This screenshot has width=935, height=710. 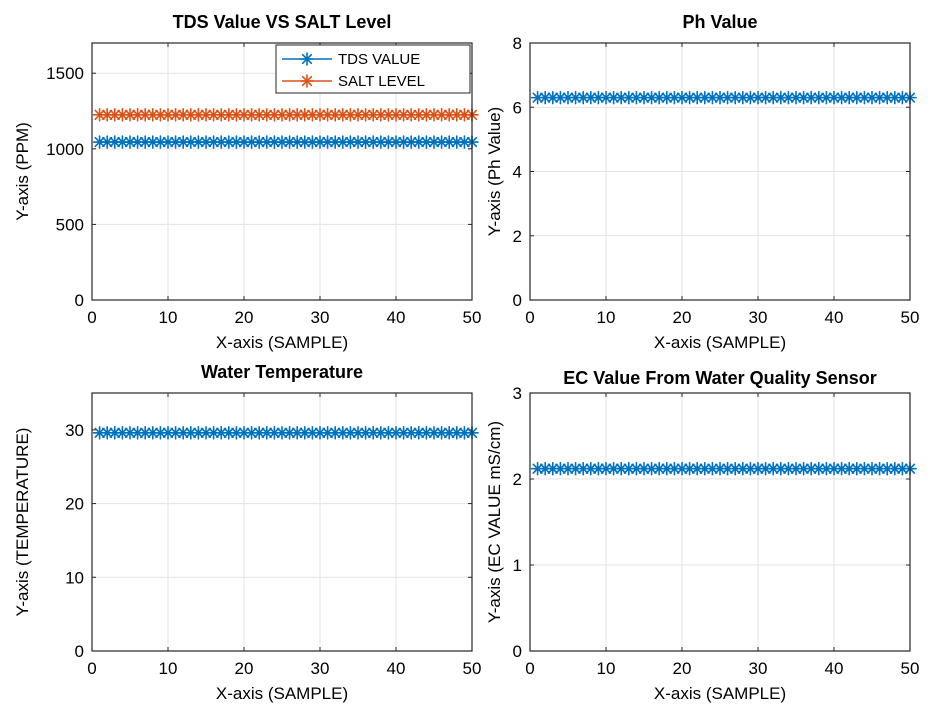 What do you see at coordinates (517, 565) in the screenshot?
I see `y-tick-label: 1` at bounding box center [517, 565].